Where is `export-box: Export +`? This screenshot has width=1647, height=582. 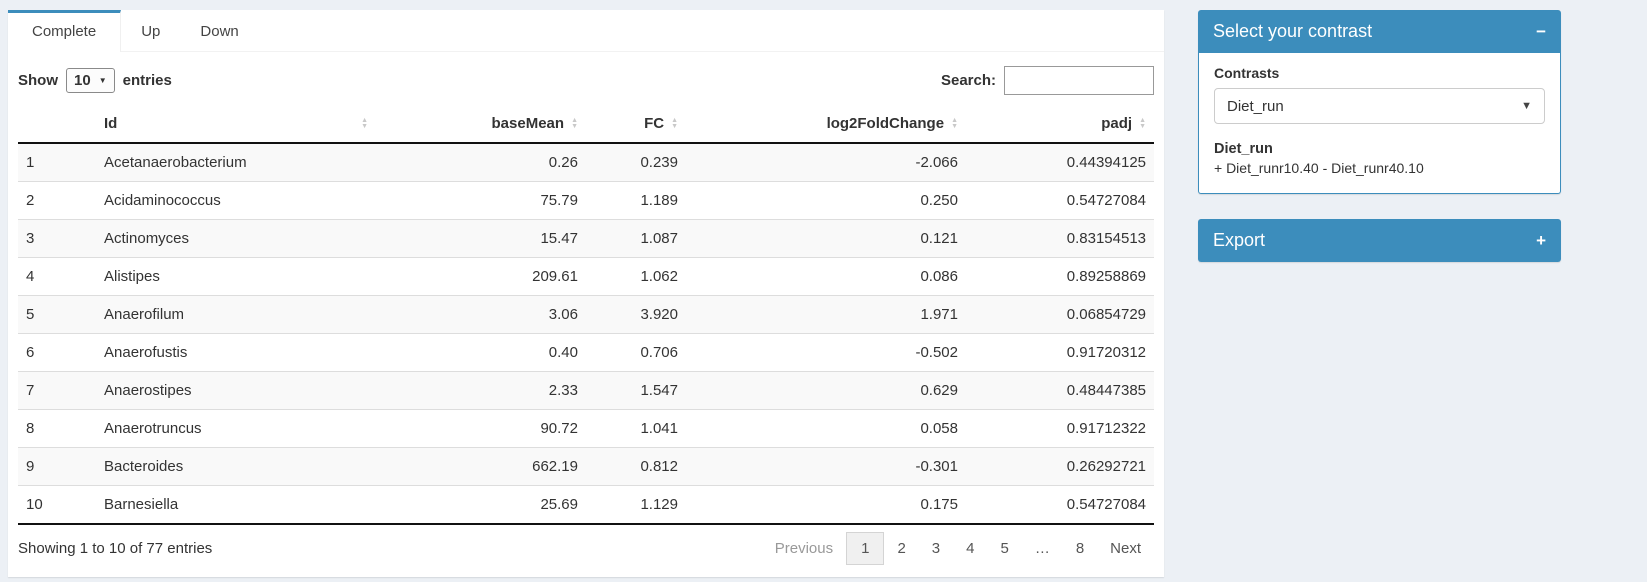
export-box: Export + is located at coordinates (1379, 240).